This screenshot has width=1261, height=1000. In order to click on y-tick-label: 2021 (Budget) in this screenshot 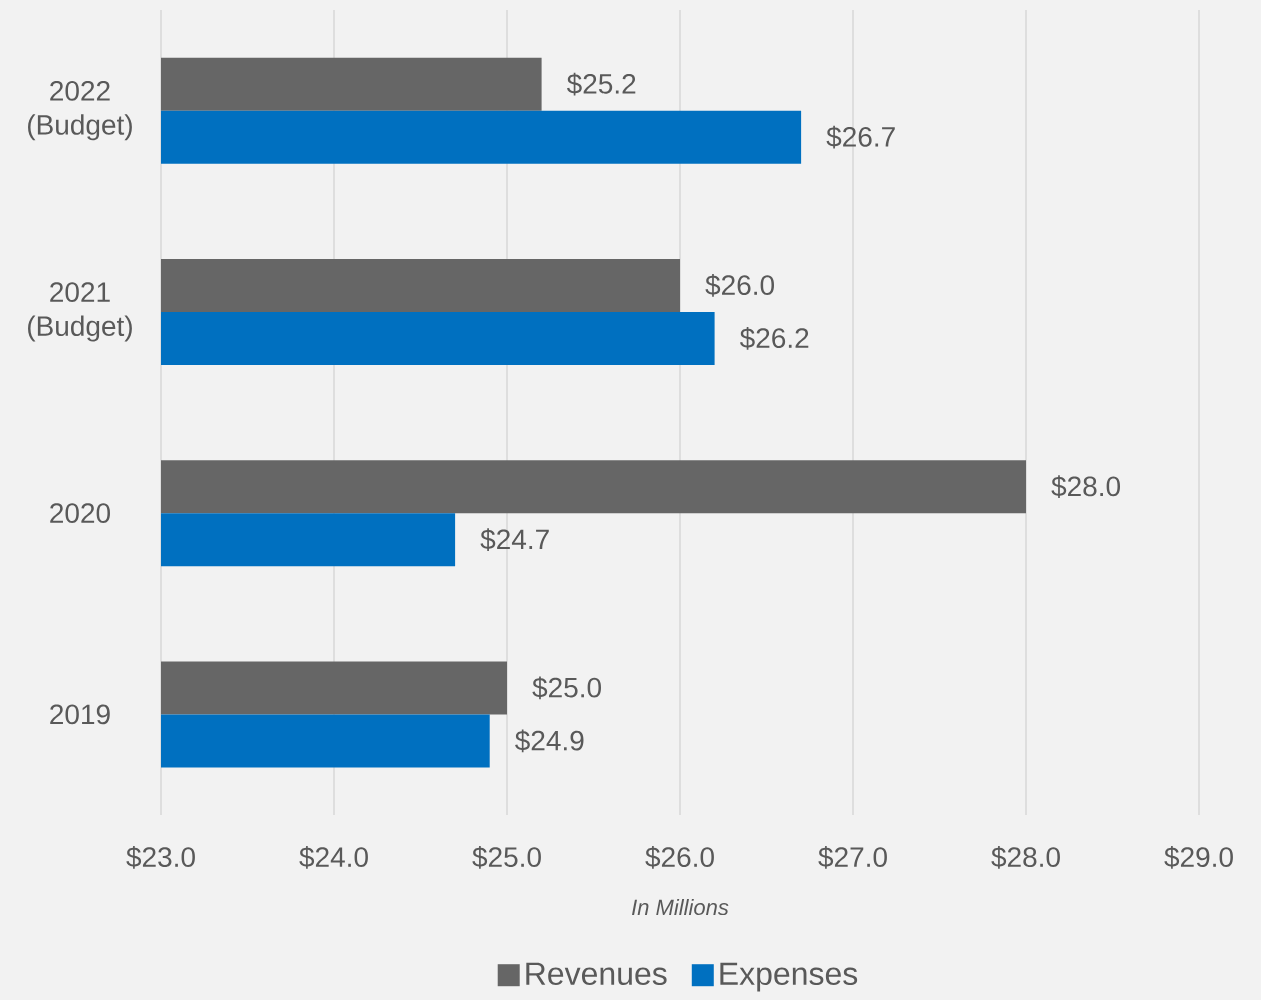, I will do `click(80, 312)`.